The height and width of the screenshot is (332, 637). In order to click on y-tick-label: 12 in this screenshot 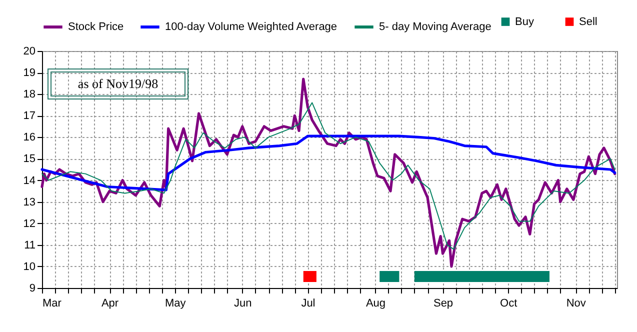, I will do `click(29, 224)`.